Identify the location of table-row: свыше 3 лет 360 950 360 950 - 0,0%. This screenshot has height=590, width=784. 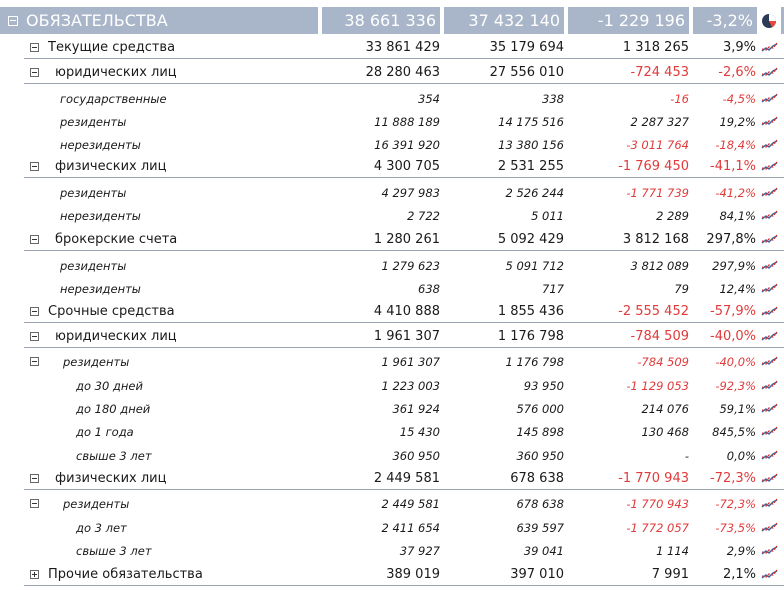
(392, 455).